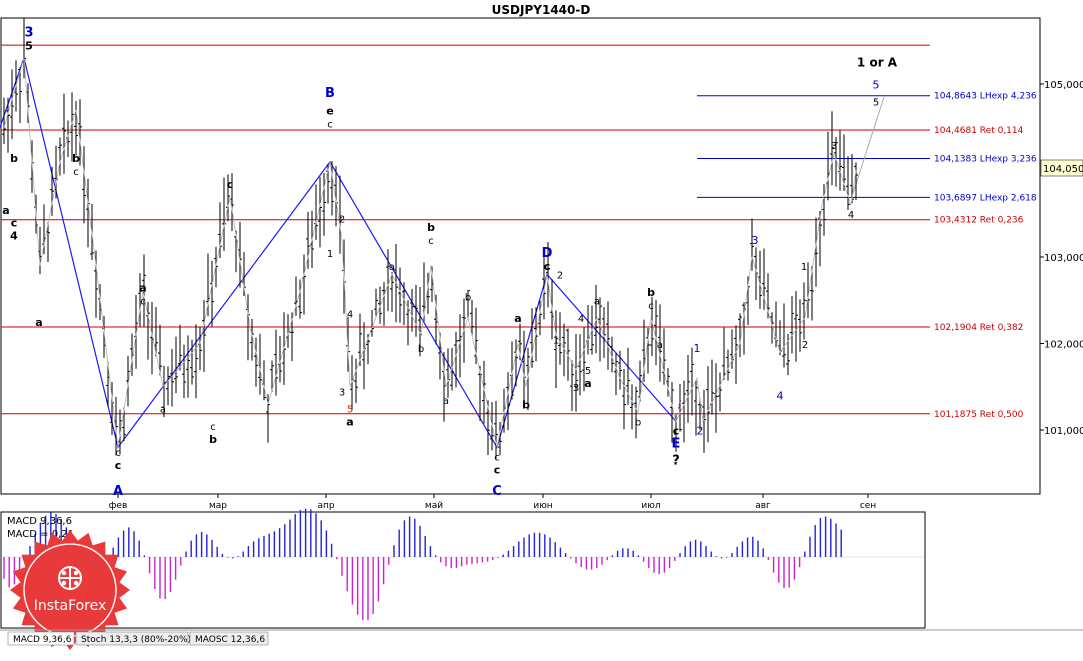 The image size is (1083, 661). What do you see at coordinates (136, 640) in the screenshot?
I see `indicator-tab-label: Stoch 13,3,3 (80%-20%)` at bounding box center [136, 640].